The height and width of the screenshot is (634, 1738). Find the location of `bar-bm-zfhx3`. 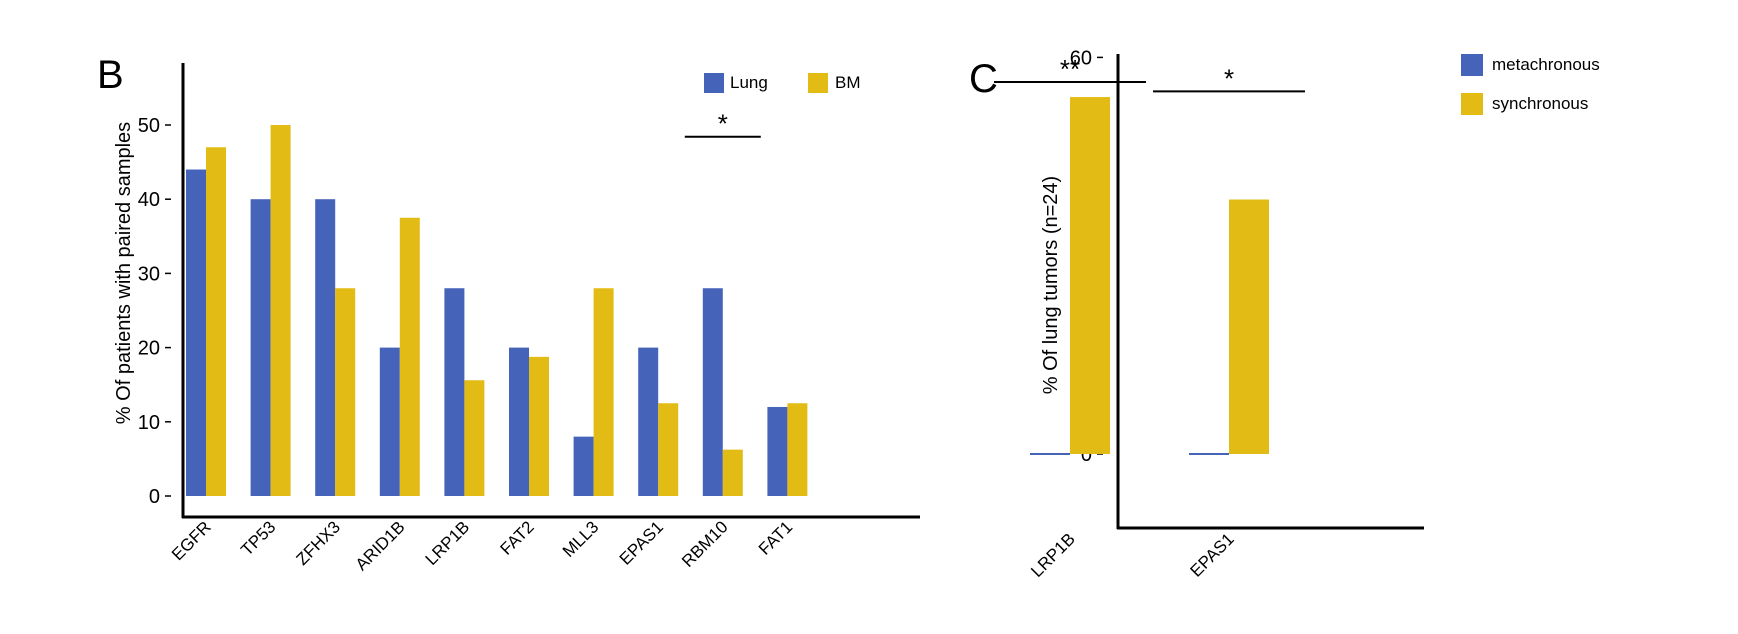

bar-bm-zfhx3 is located at coordinates (345, 392).